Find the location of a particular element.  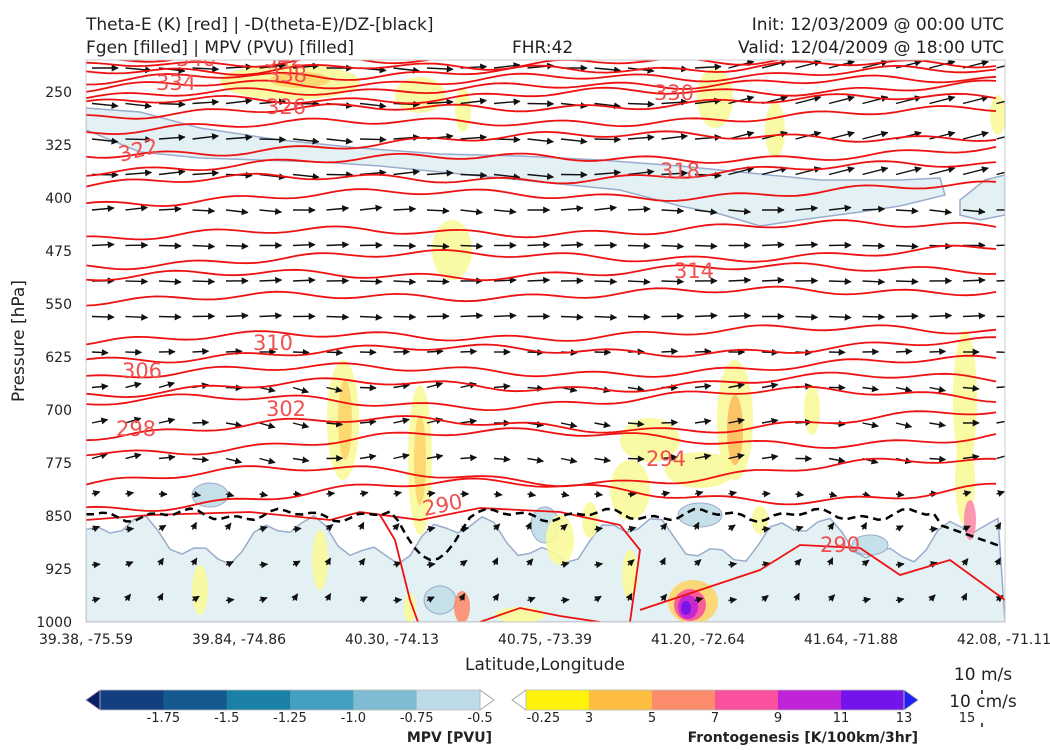

colorbar-tick-label: -1.0 is located at coordinates (353, 718).